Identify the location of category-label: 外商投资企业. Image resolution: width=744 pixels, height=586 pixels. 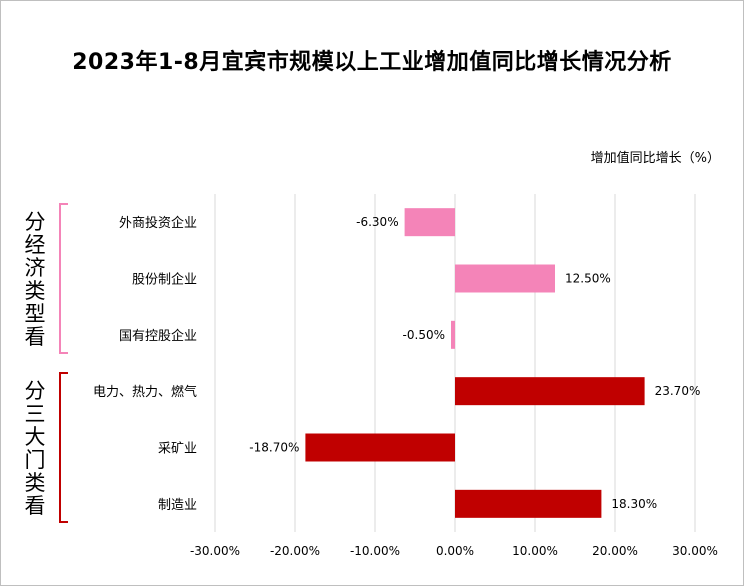
(158, 223).